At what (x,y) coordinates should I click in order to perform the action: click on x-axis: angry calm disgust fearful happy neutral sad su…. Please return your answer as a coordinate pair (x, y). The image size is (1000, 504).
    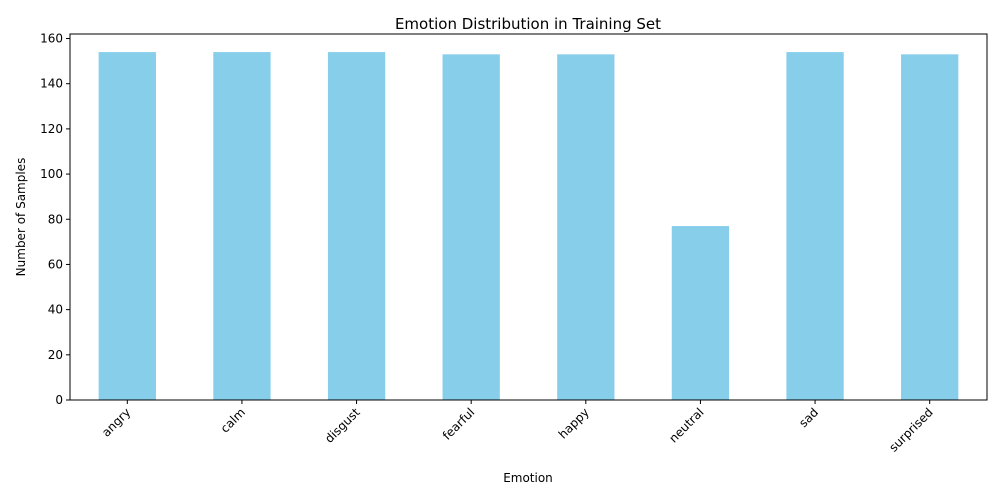
    Looking at the image, I should click on (517, 427).